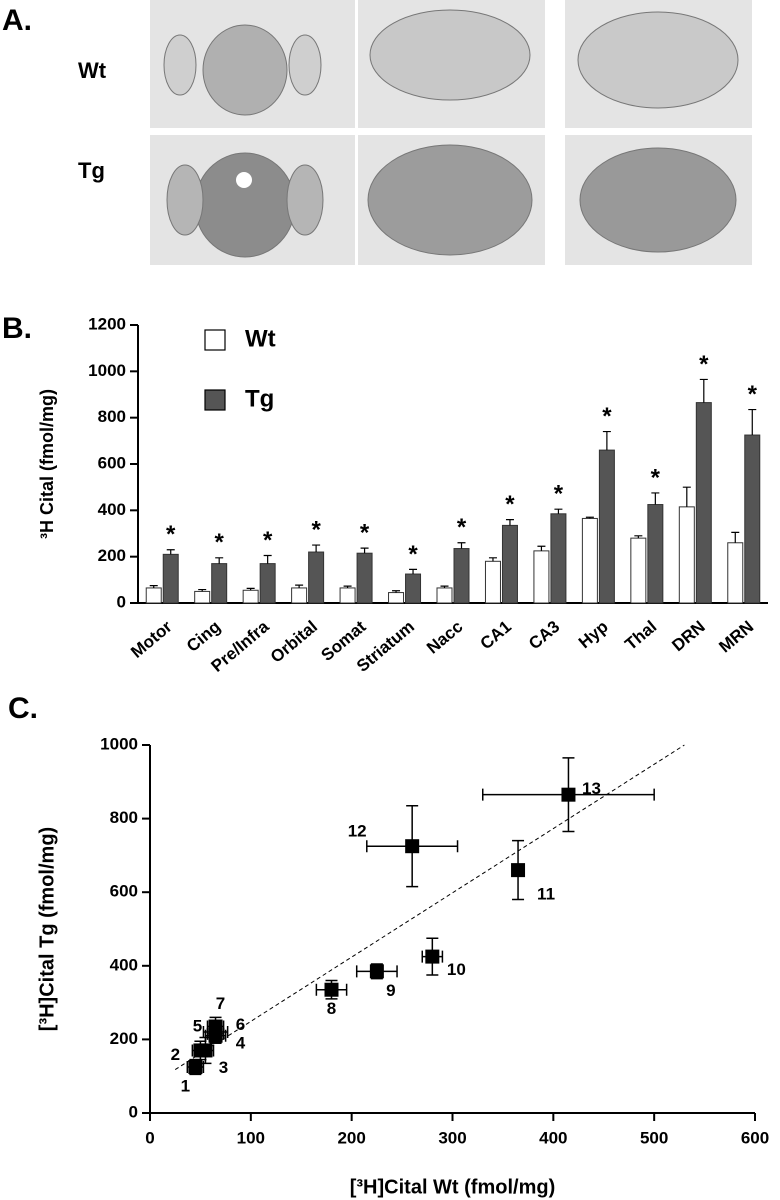  What do you see at coordinates (553, 1137) in the screenshot?
I see `x-tick-label: 400` at bounding box center [553, 1137].